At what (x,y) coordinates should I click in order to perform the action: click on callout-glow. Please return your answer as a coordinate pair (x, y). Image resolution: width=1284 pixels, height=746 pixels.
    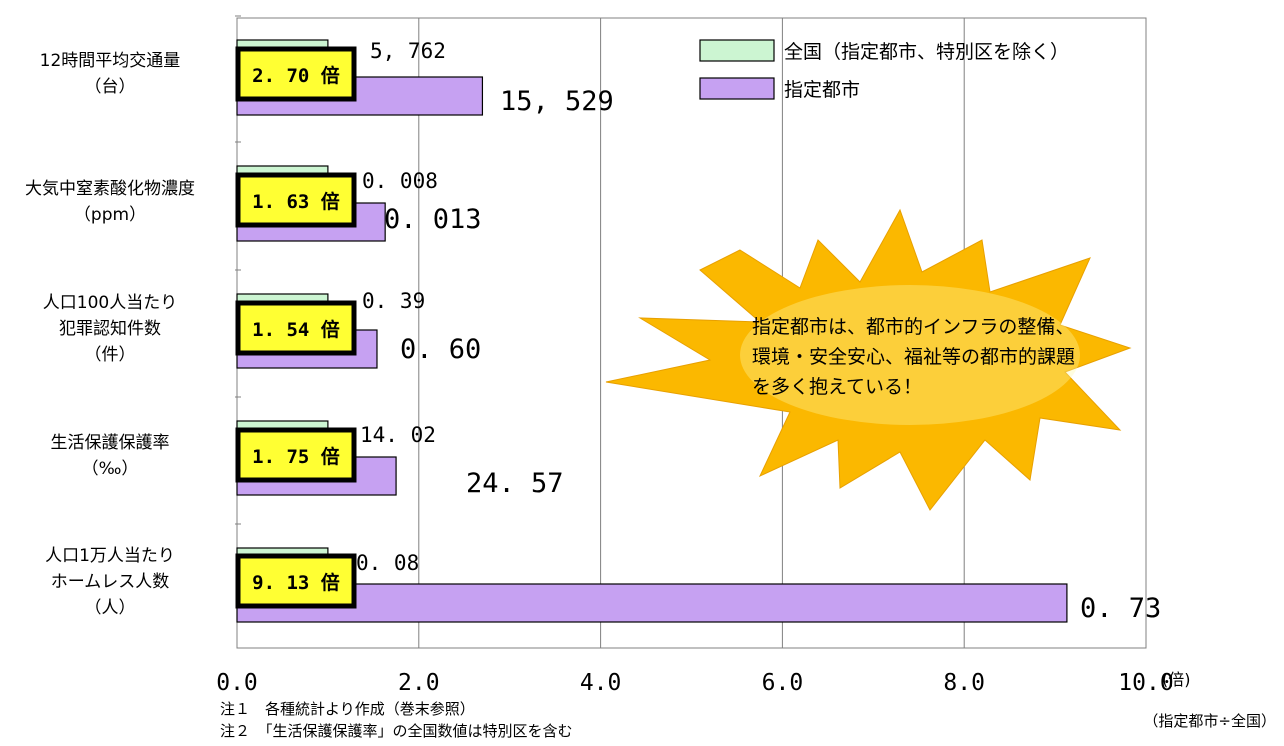
    Looking at the image, I should click on (910, 355).